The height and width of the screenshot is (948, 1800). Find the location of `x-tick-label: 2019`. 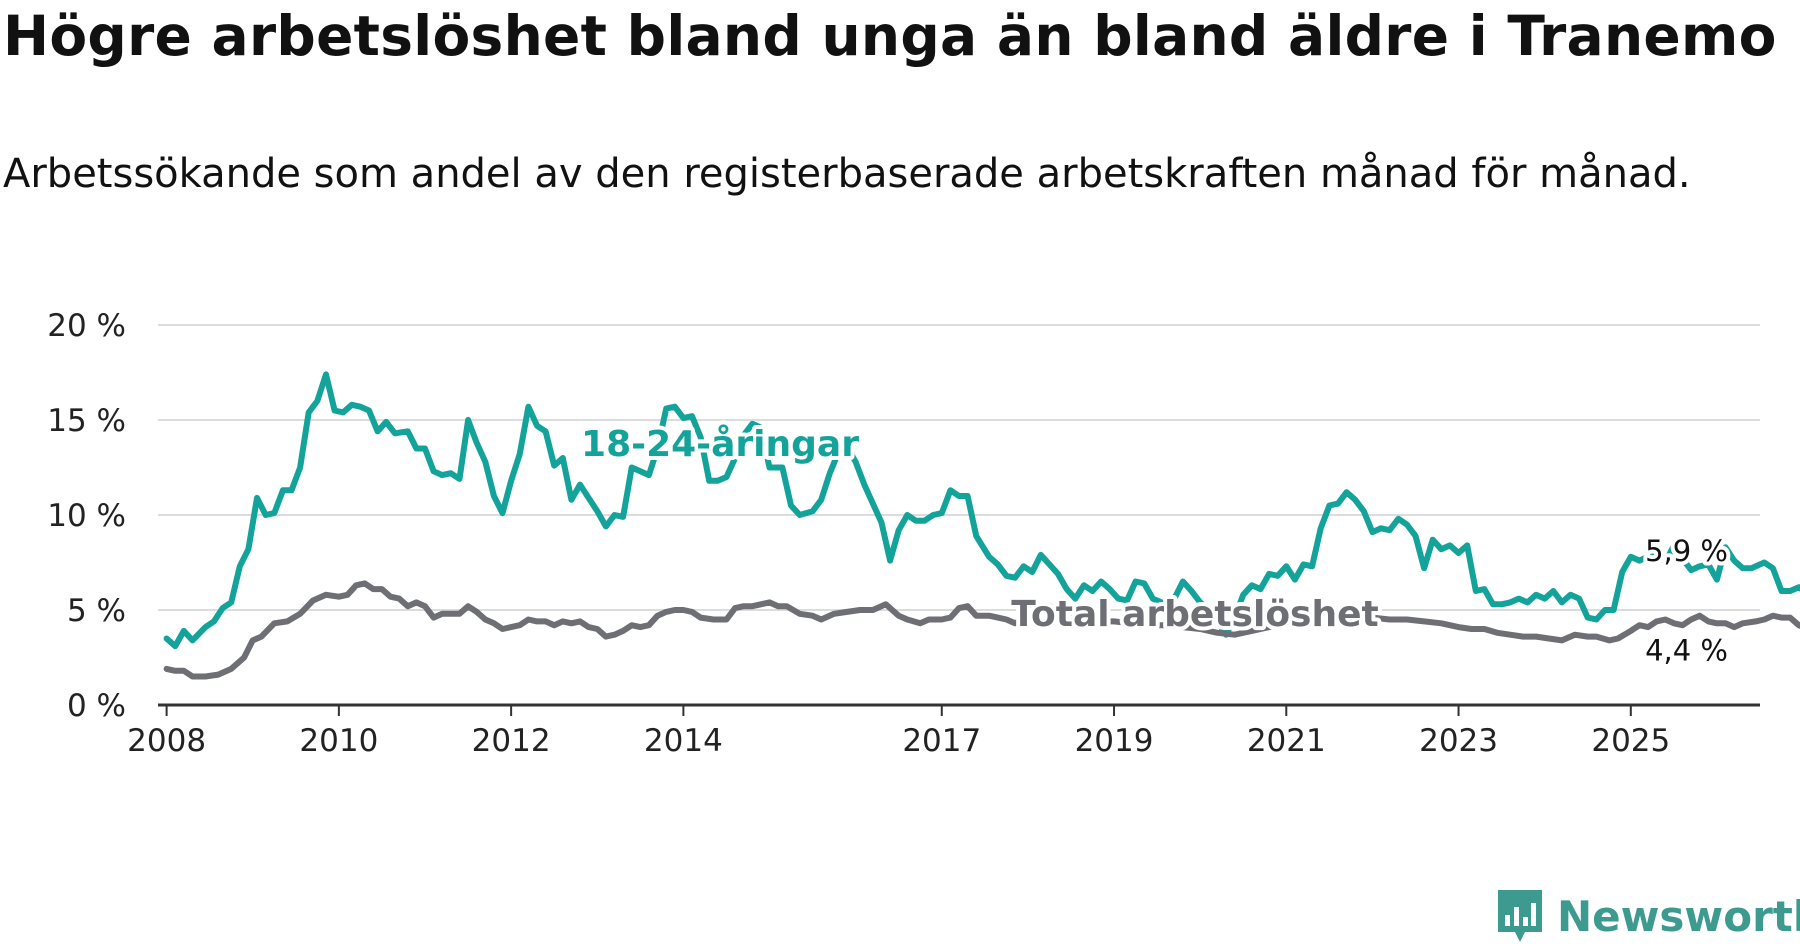

x-tick-label: 2019 is located at coordinates (1114, 741).